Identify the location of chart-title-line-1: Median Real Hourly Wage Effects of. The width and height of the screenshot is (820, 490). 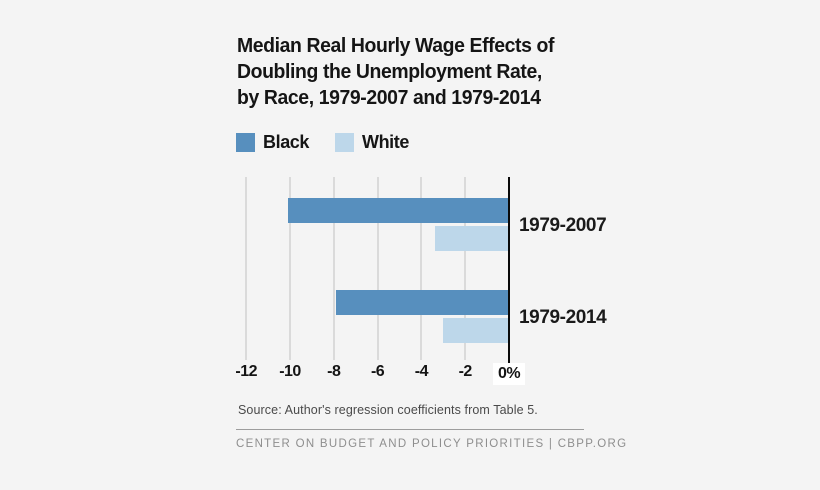
(396, 46).